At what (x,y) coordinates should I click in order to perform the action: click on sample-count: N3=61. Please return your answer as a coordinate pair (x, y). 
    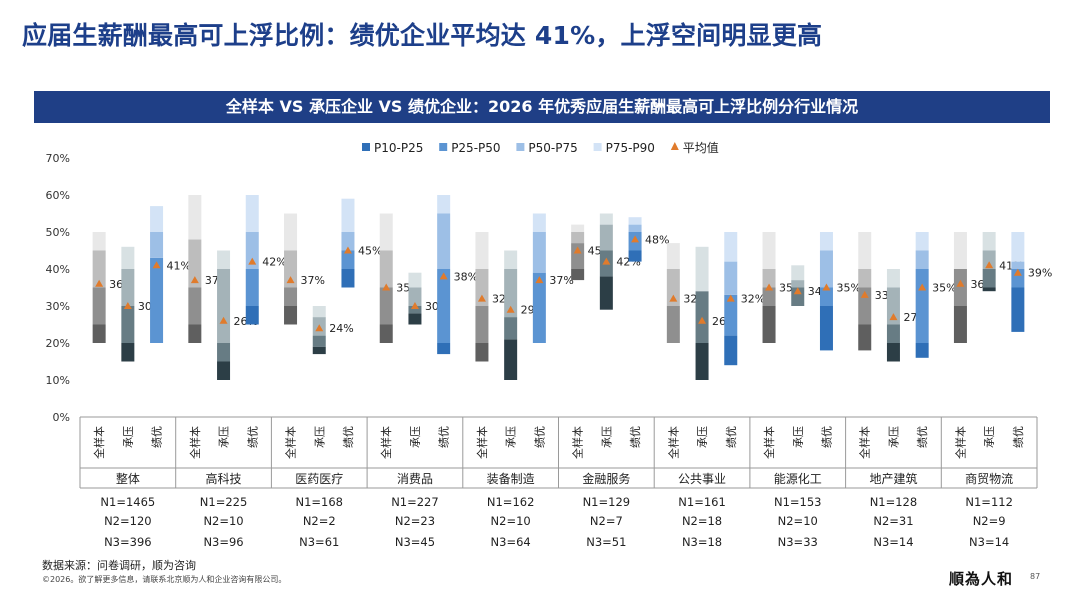
    Looking at the image, I should click on (319, 542).